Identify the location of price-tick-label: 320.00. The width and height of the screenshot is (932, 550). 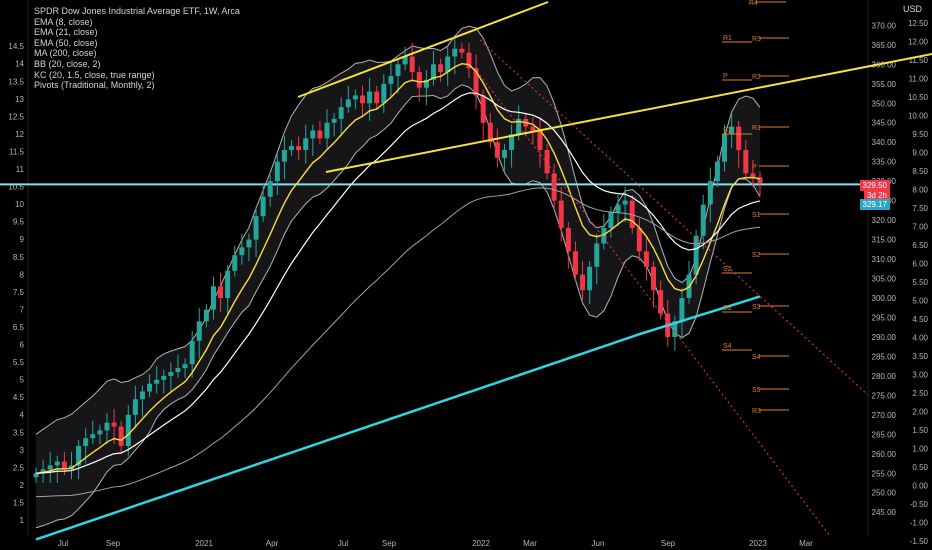
(884, 220).